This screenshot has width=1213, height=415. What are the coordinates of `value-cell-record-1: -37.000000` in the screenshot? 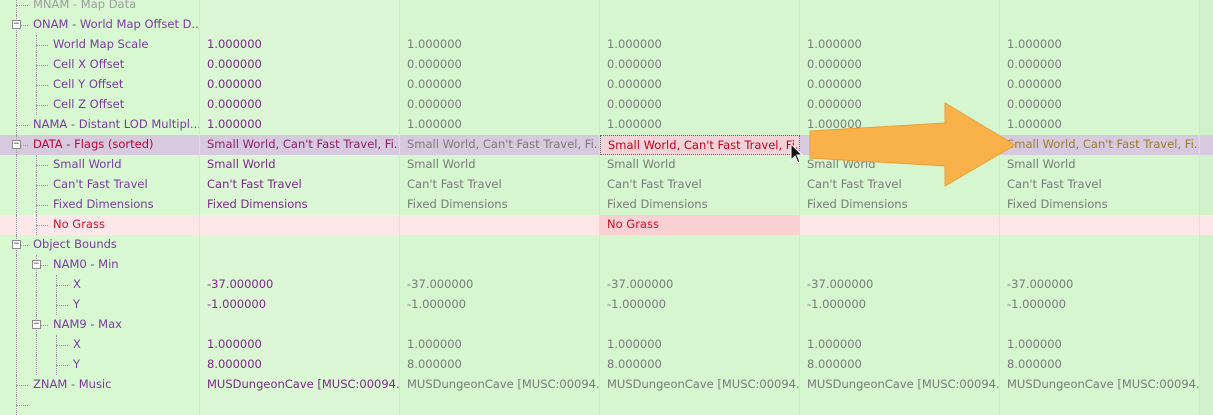 It's located at (300, 285).